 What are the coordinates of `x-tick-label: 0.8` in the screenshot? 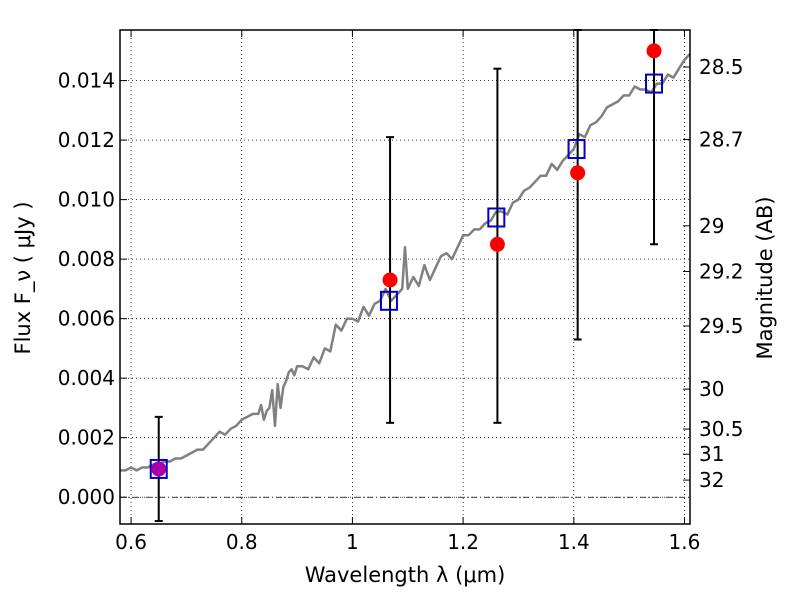 It's located at (242, 542).